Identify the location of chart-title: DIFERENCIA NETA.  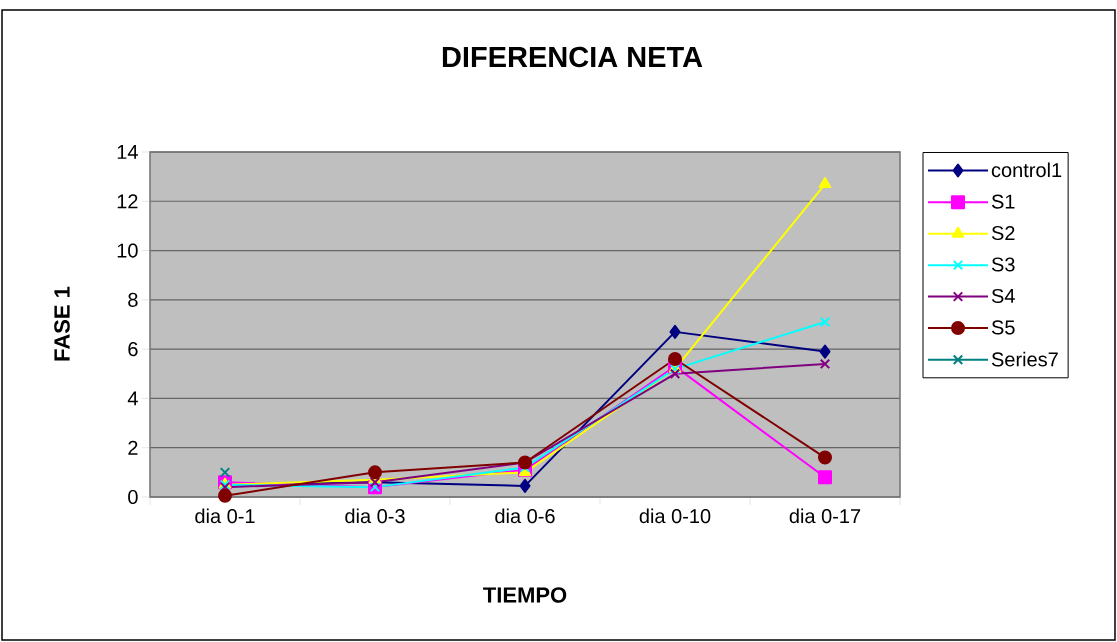
(572, 57).